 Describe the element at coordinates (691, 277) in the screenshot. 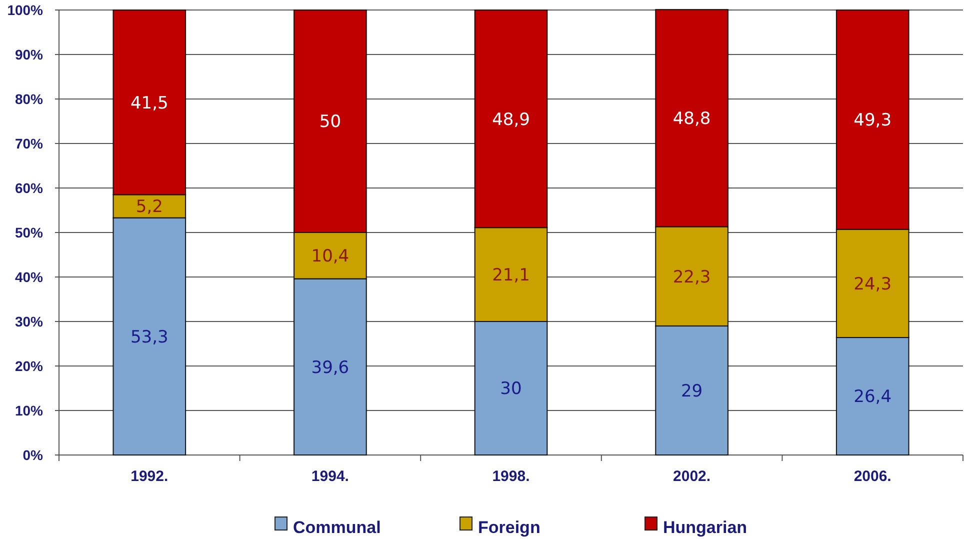

I see `data-label: 22,3` at that location.